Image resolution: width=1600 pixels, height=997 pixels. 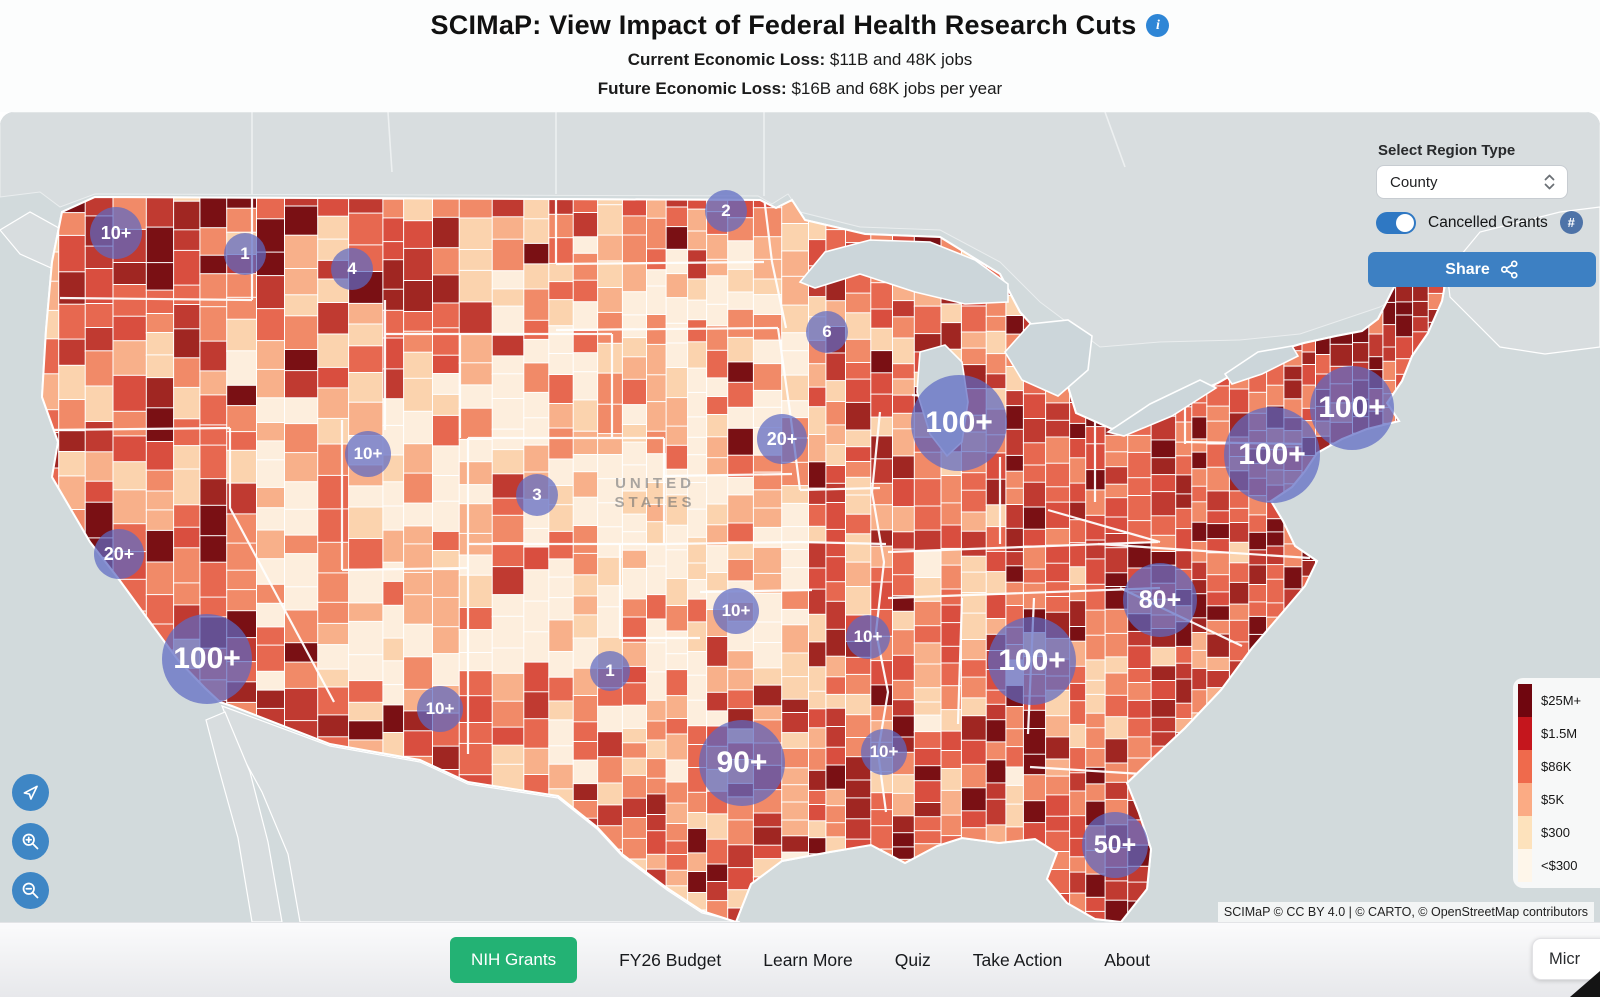 I want to click on legend-item: $1.5M, so click(x=1556, y=733).